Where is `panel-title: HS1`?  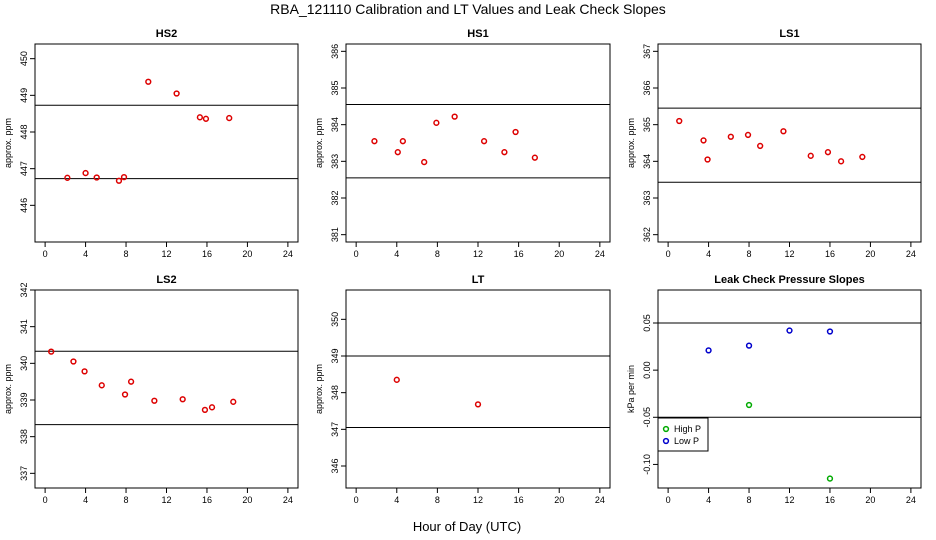
panel-title: HS1 is located at coordinates (477, 34).